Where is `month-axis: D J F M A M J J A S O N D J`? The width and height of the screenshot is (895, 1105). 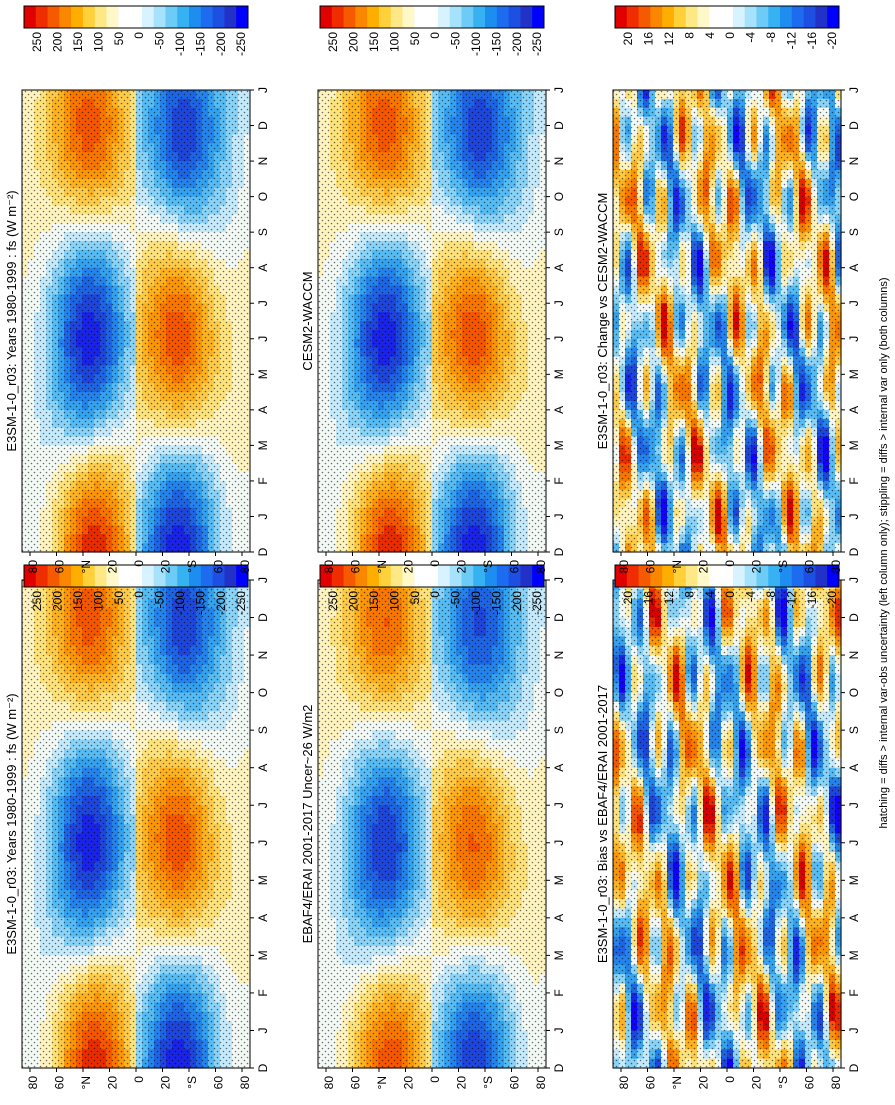
month-axis: D J F M A M J J A S O N D J is located at coordinates (851, 321).